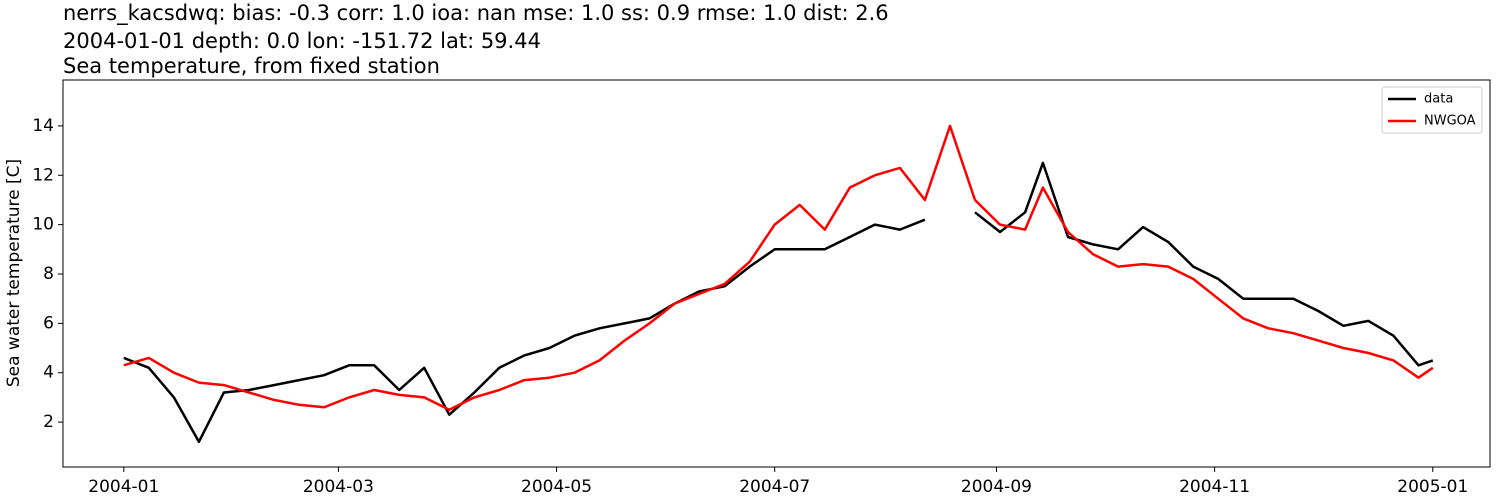 The height and width of the screenshot is (500, 1500). What do you see at coordinates (48, 422) in the screenshot?
I see `y-tick-label: 2` at bounding box center [48, 422].